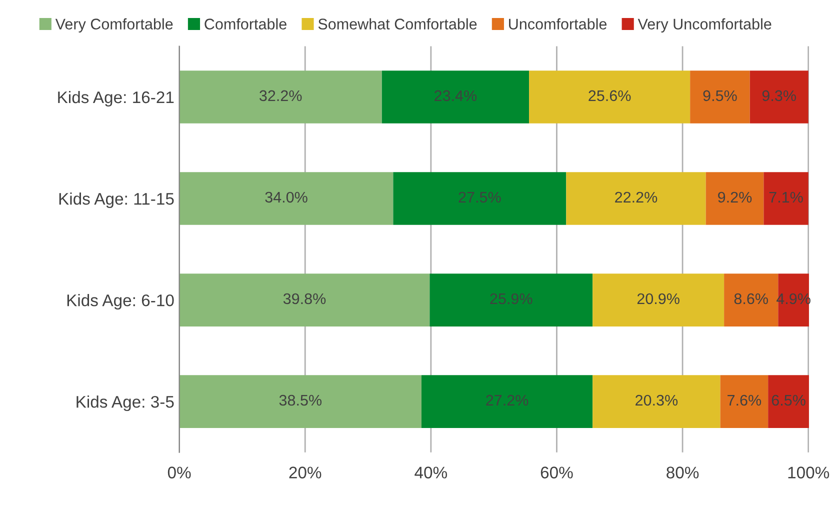 The width and height of the screenshot is (834, 514). I want to click on data-label: 7.1%, so click(786, 197).